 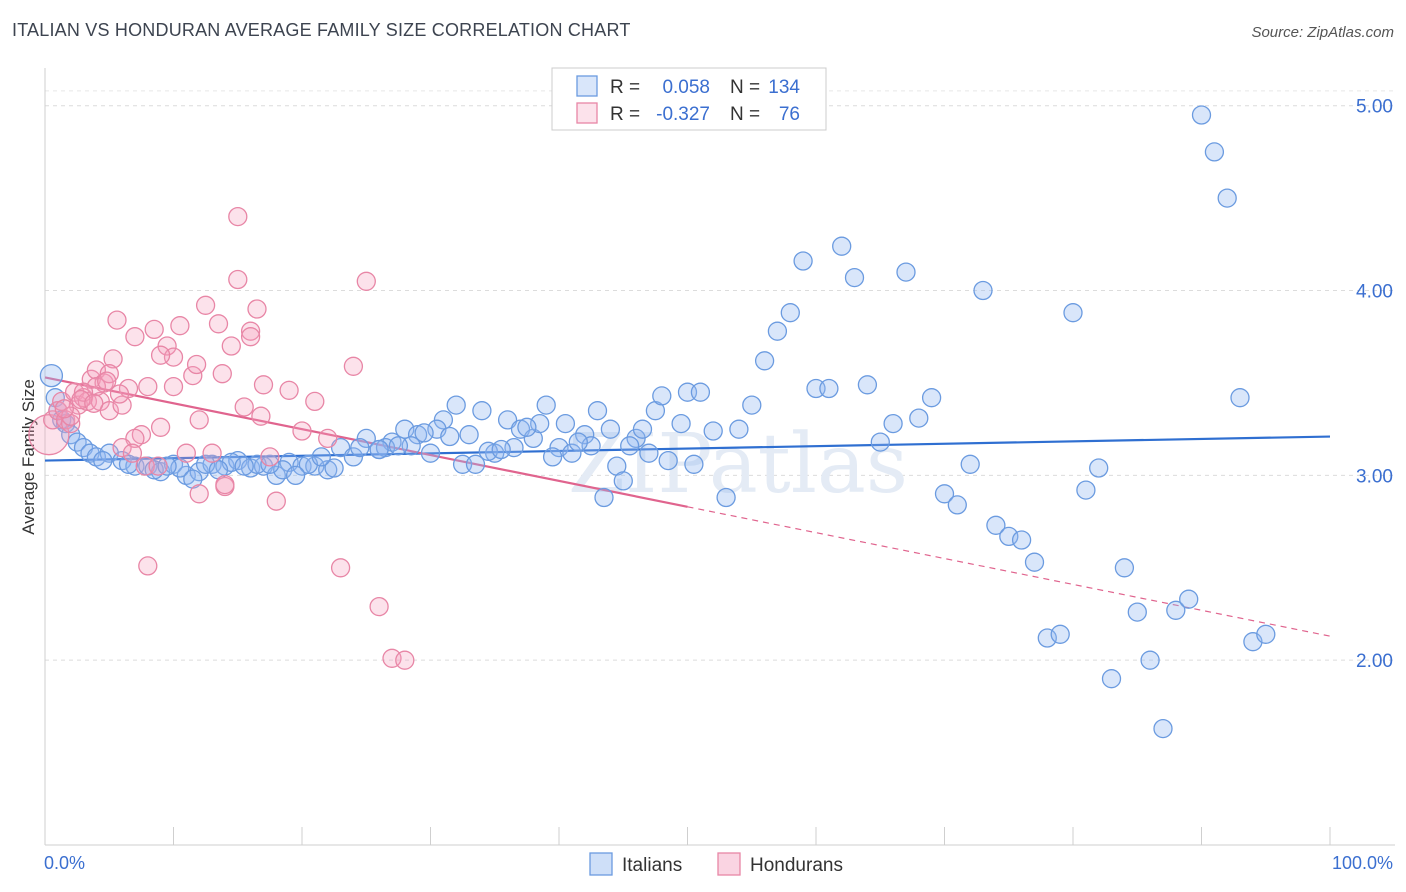 I want to click on legend-label: Hondurans, so click(x=796, y=865).